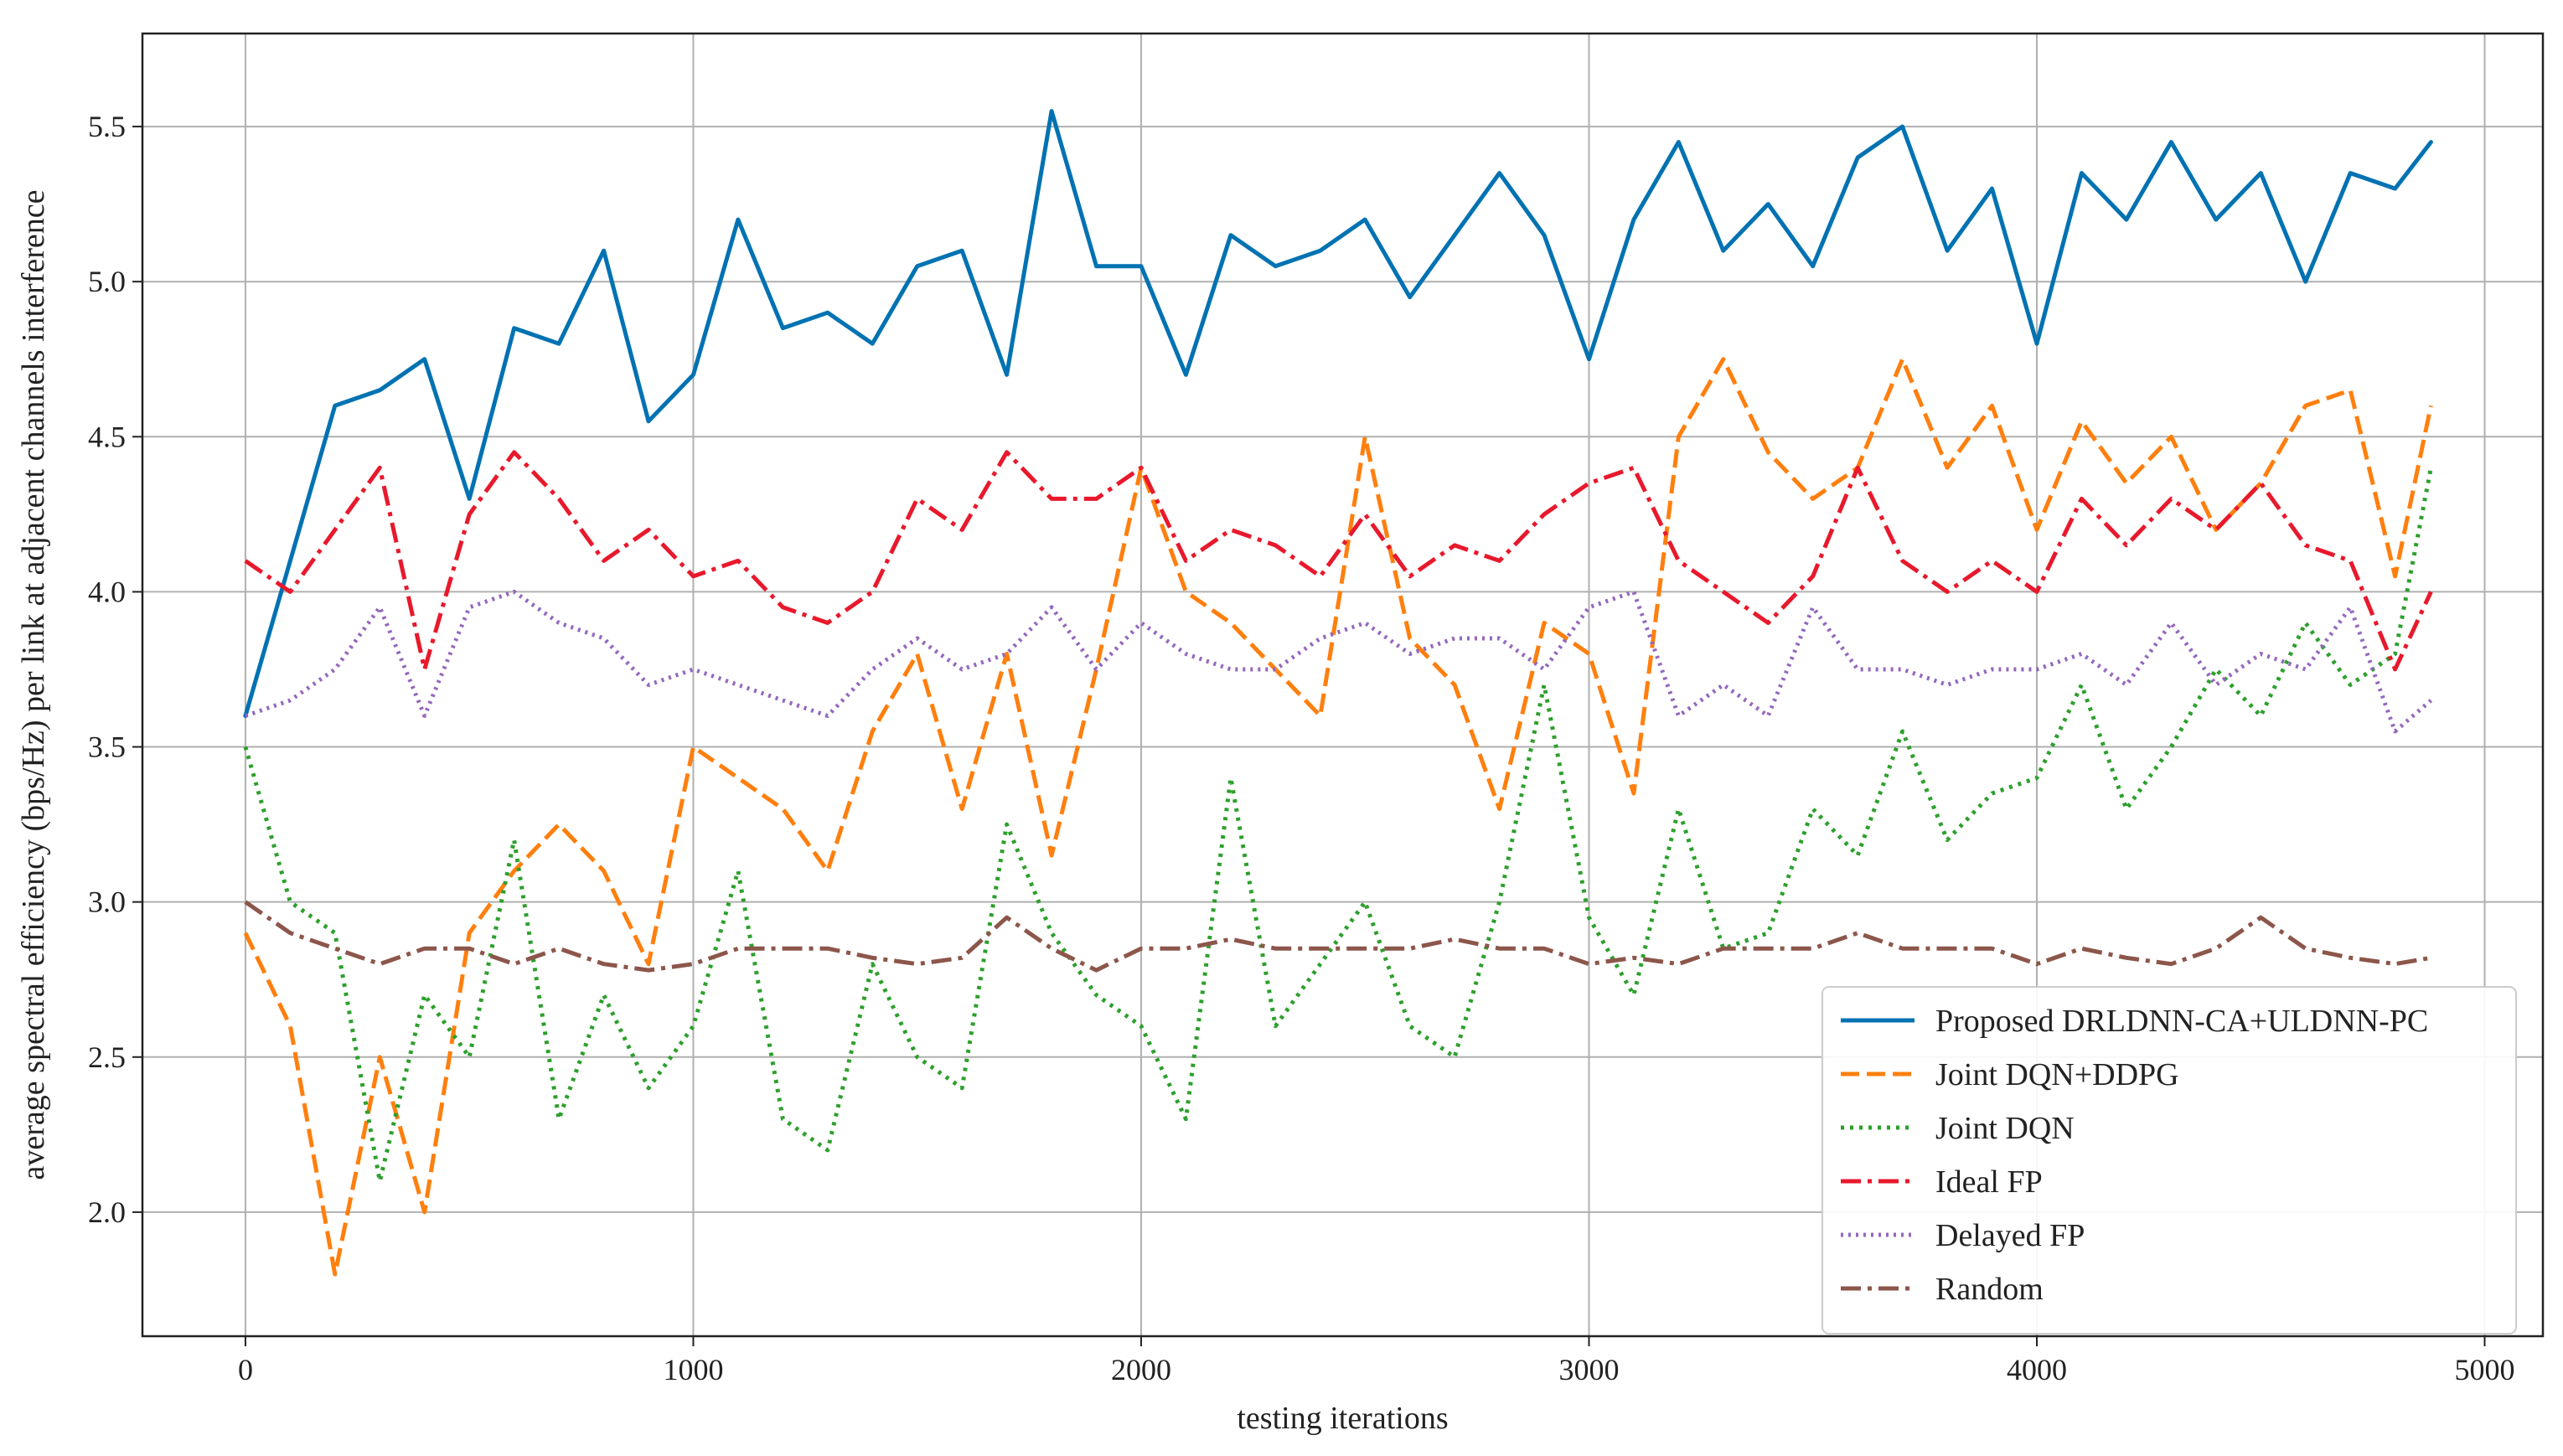 This screenshot has width=2563, height=1456. What do you see at coordinates (1342, 1418) in the screenshot?
I see `x-axis-label: testing iterations` at bounding box center [1342, 1418].